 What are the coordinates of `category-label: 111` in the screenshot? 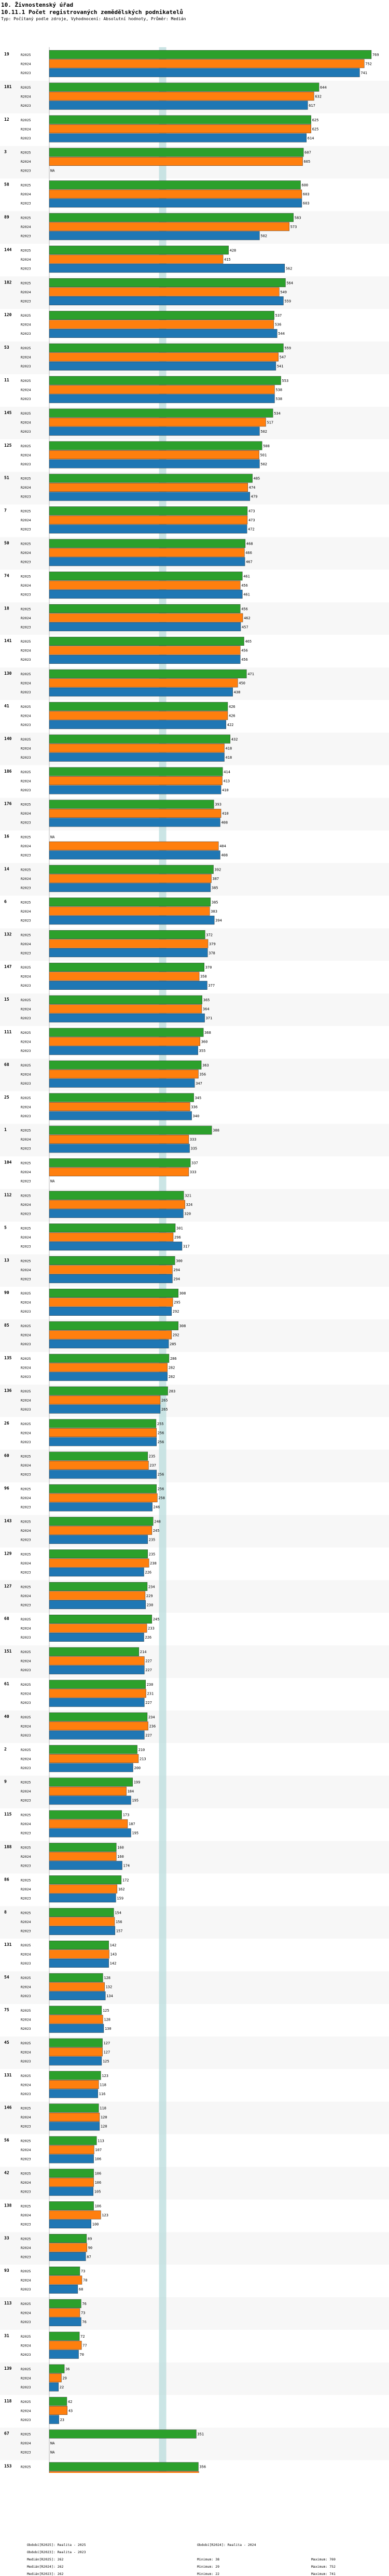 It's located at (8, 1032).